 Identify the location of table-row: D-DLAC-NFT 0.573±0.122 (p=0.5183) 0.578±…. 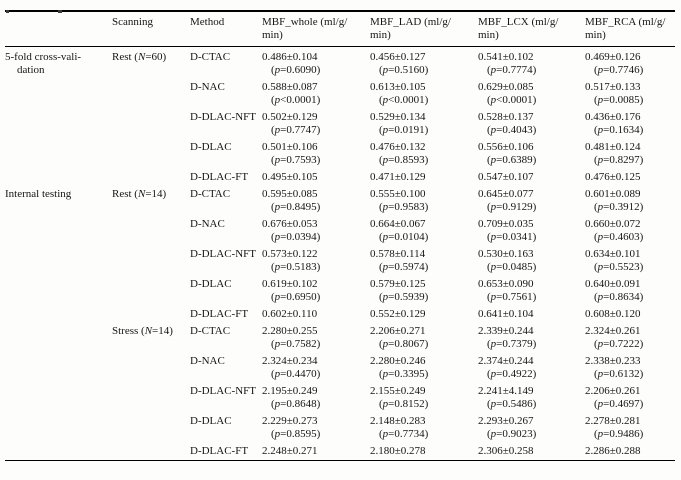
(340, 261).